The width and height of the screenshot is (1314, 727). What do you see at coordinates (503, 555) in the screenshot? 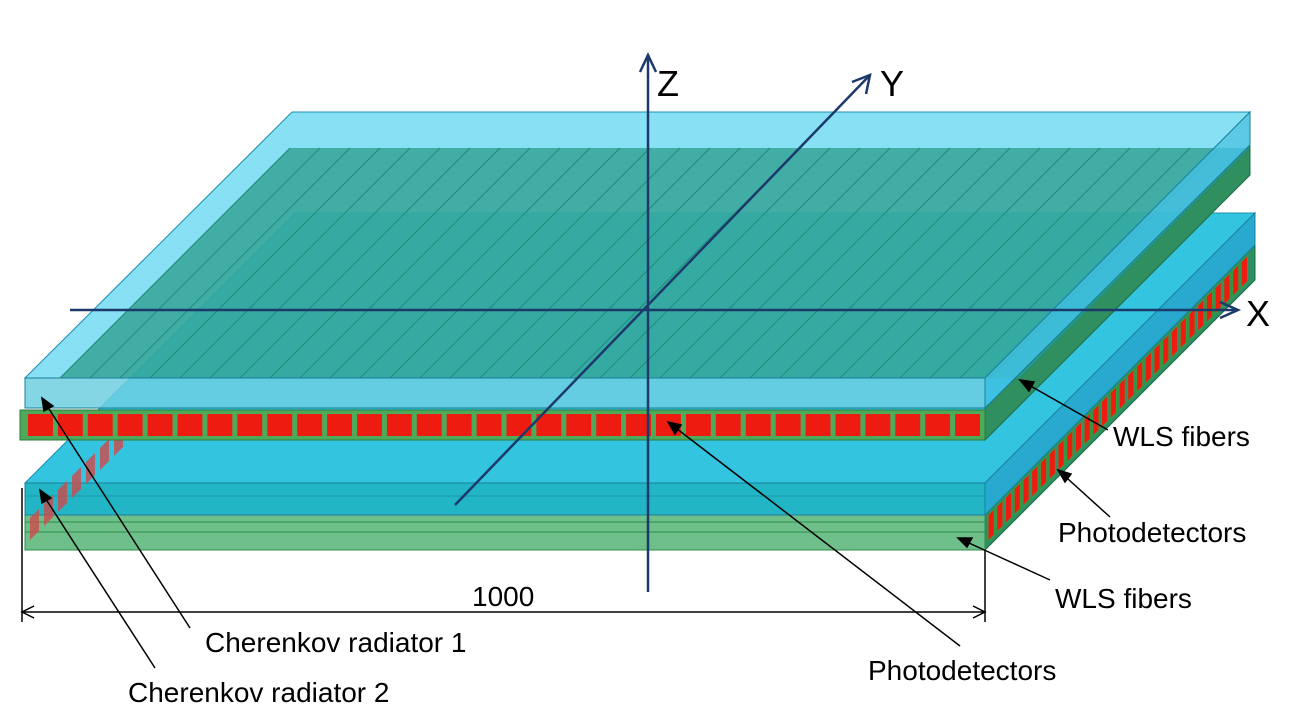
I see `dimension-line` at bounding box center [503, 555].